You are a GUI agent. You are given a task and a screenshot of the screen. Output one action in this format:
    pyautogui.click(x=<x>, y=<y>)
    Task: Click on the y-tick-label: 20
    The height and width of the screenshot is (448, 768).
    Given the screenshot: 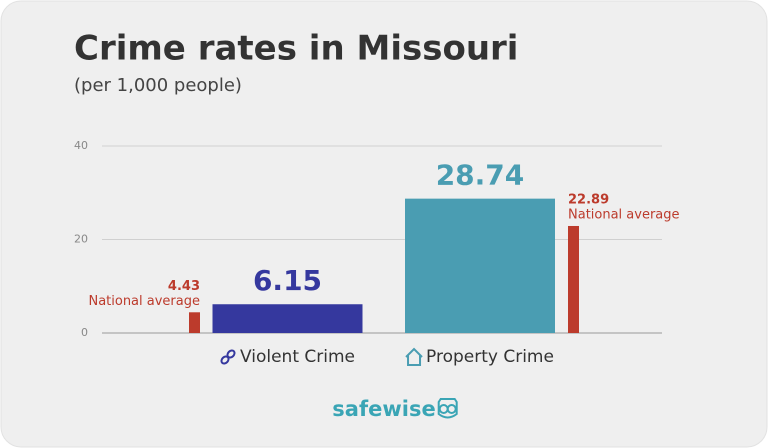 What is the action you would take?
    pyautogui.click(x=81, y=239)
    